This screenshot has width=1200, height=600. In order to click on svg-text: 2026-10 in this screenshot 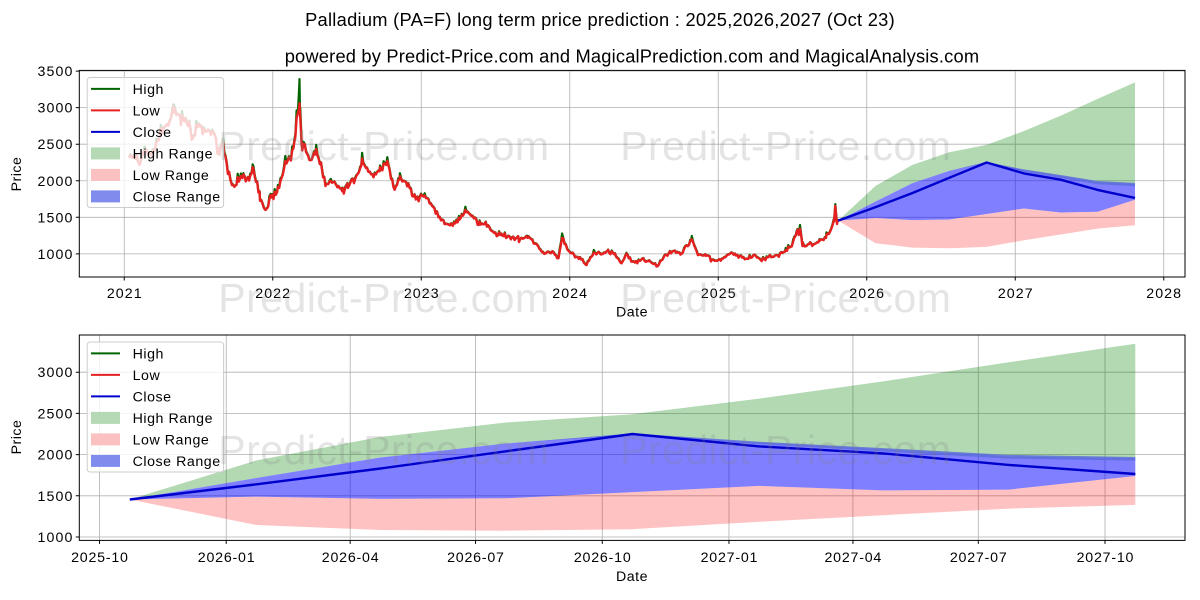, I will do `click(603, 558)`.